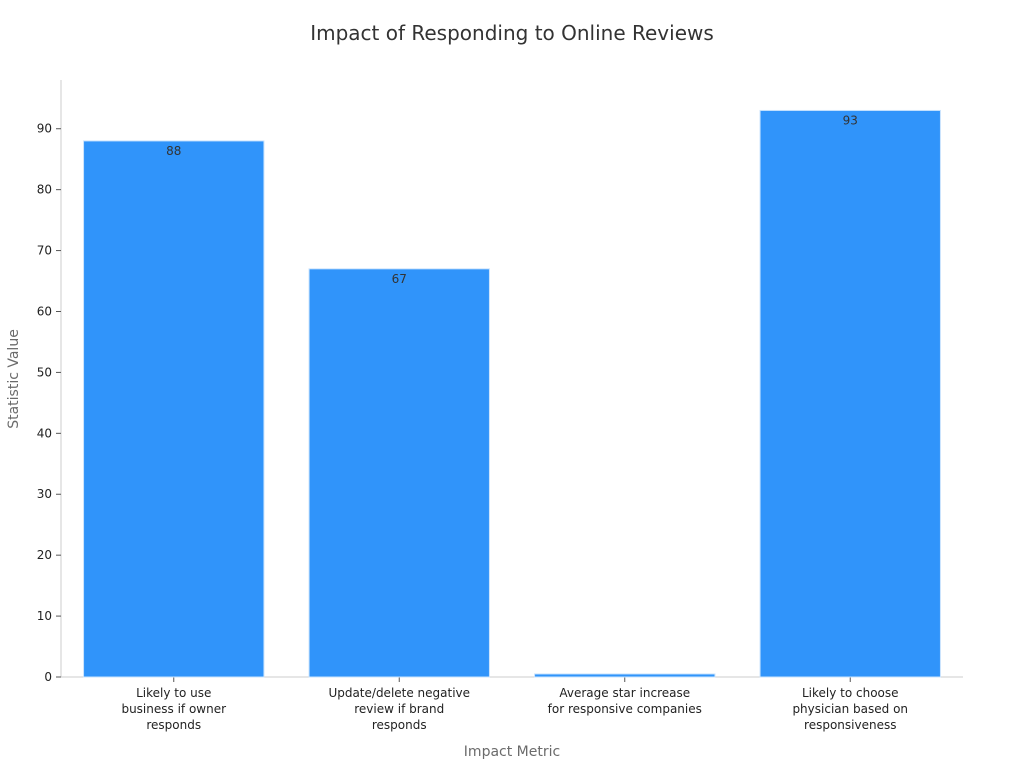  What do you see at coordinates (44, 372) in the screenshot?
I see `y-tick-label: 50` at bounding box center [44, 372].